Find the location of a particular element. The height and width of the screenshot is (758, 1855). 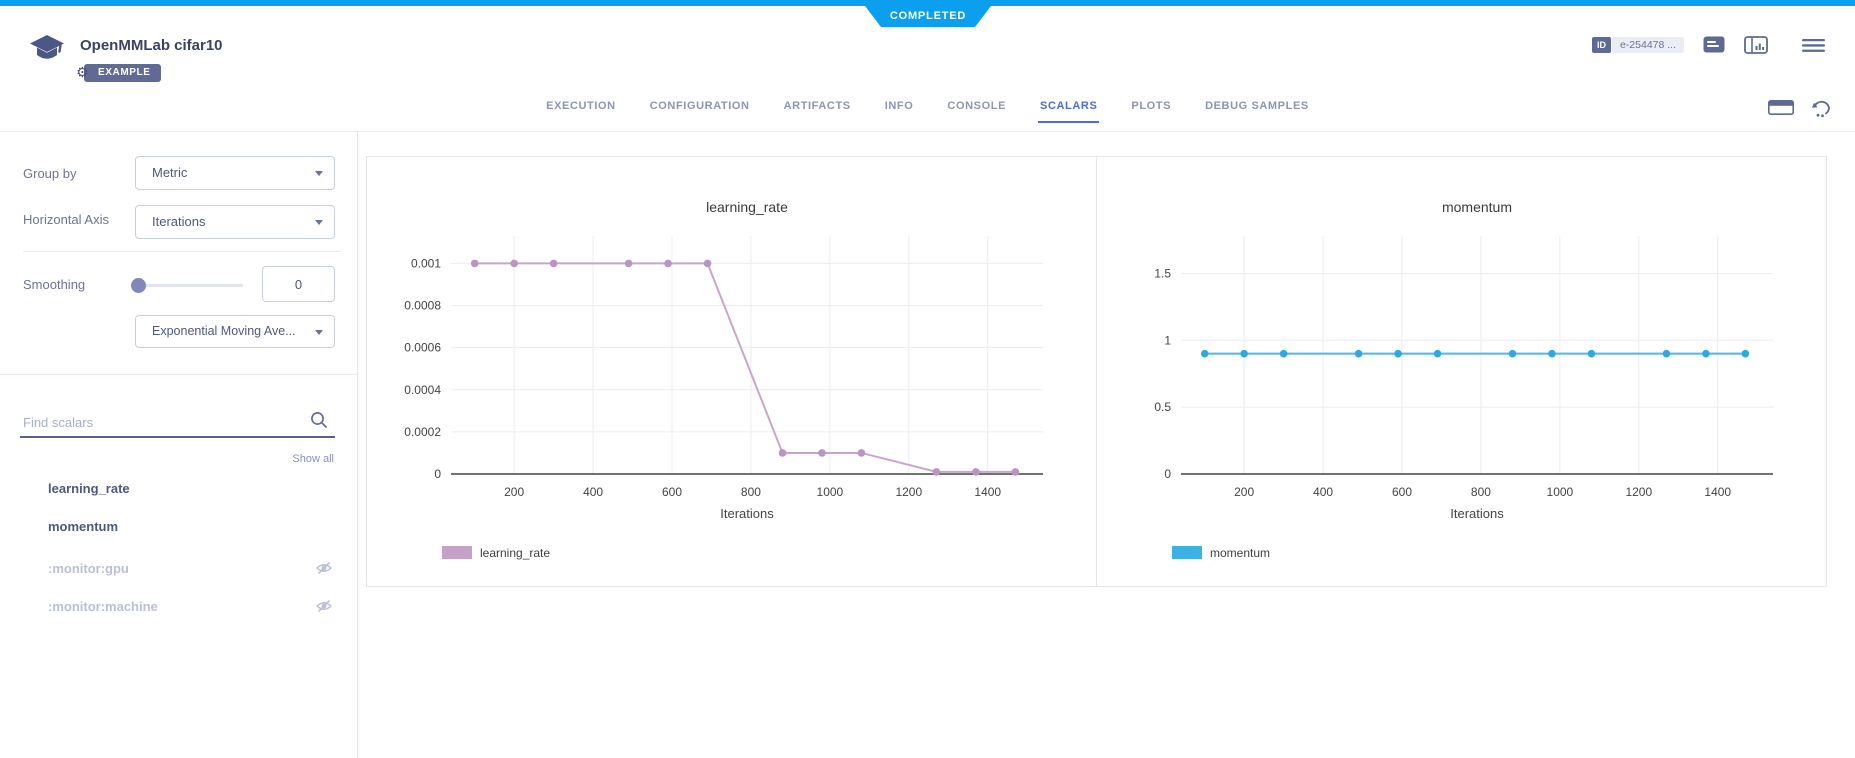

search-icon is located at coordinates (319, 422).